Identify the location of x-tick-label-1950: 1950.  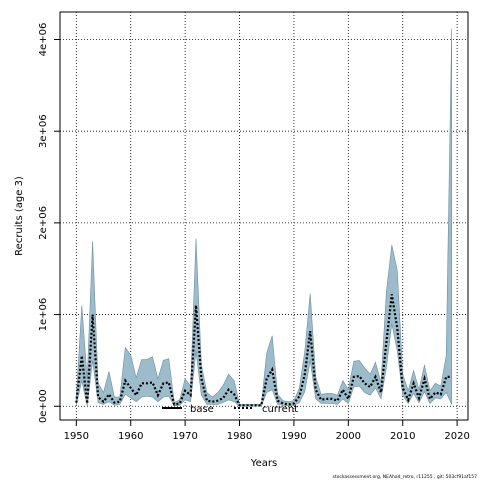
(76, 436).